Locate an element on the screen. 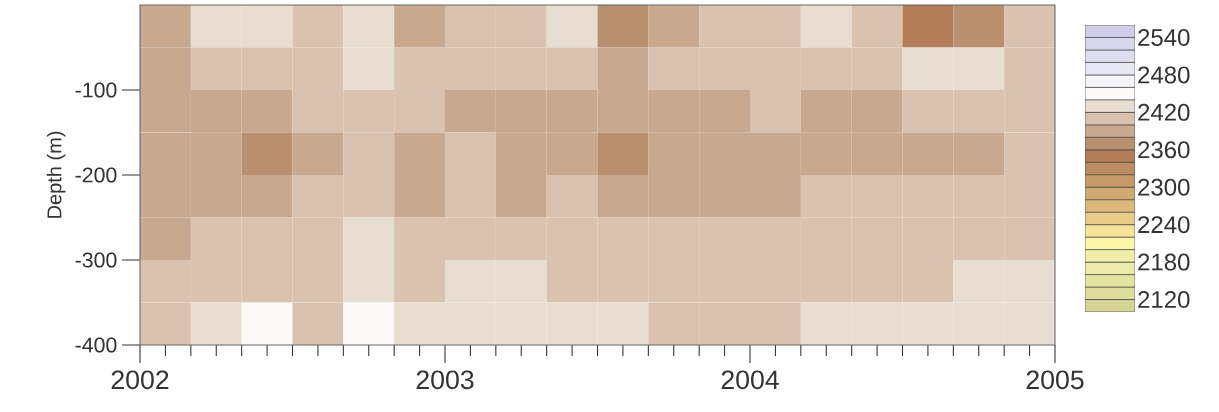 Image resolution: width=1219 pixels, height=412 pixels. x-tick-label: 2004 is located at coordinates (750, 380).